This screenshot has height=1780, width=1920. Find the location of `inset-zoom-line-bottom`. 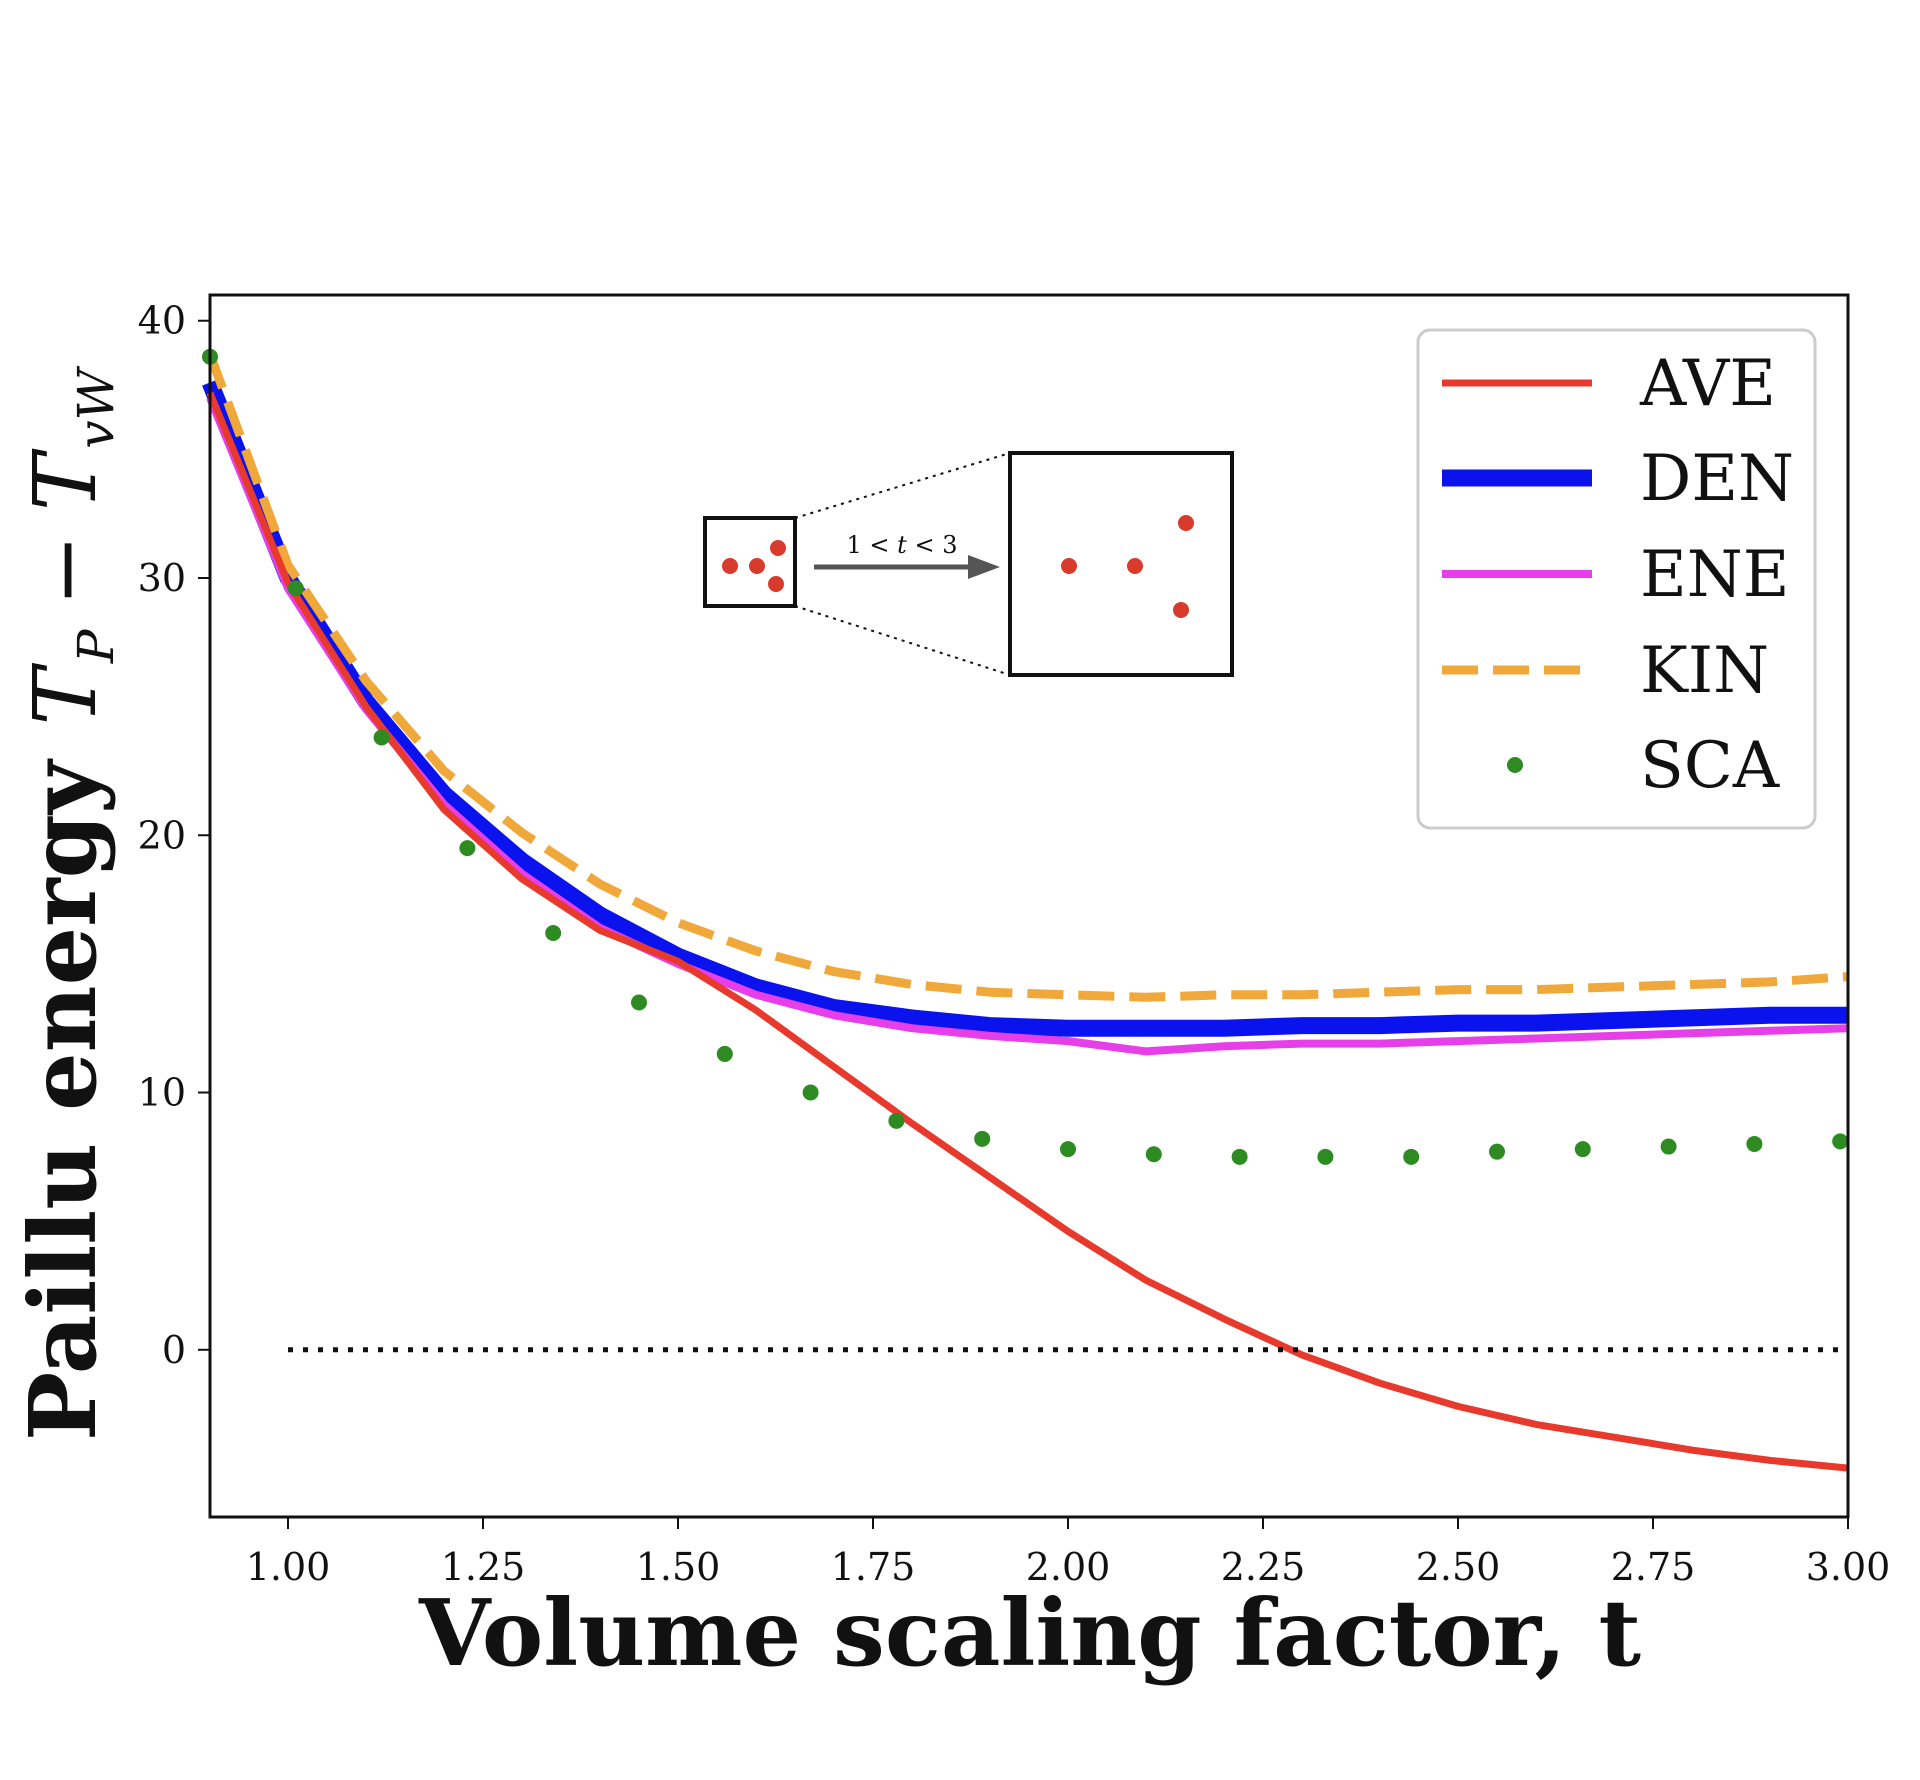

inset-zoom-line-bottom is located at coordinates (902, 640).